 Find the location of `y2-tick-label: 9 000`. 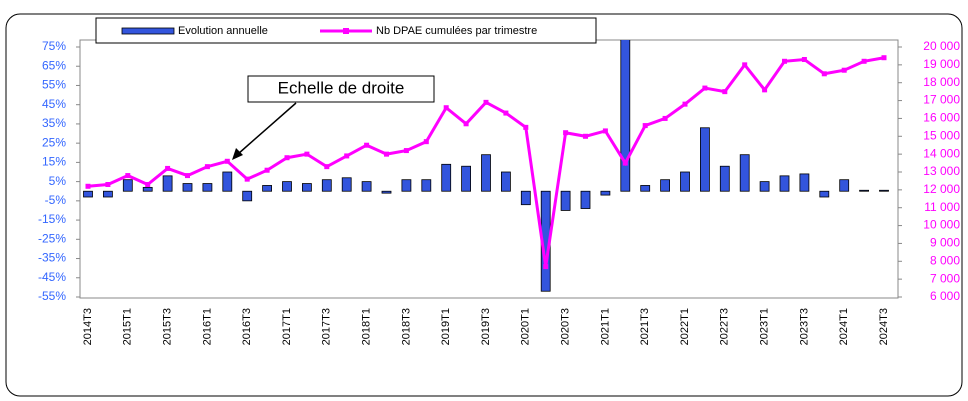

y2-tick-label: 9 000 is located at coordinates (945, 243).